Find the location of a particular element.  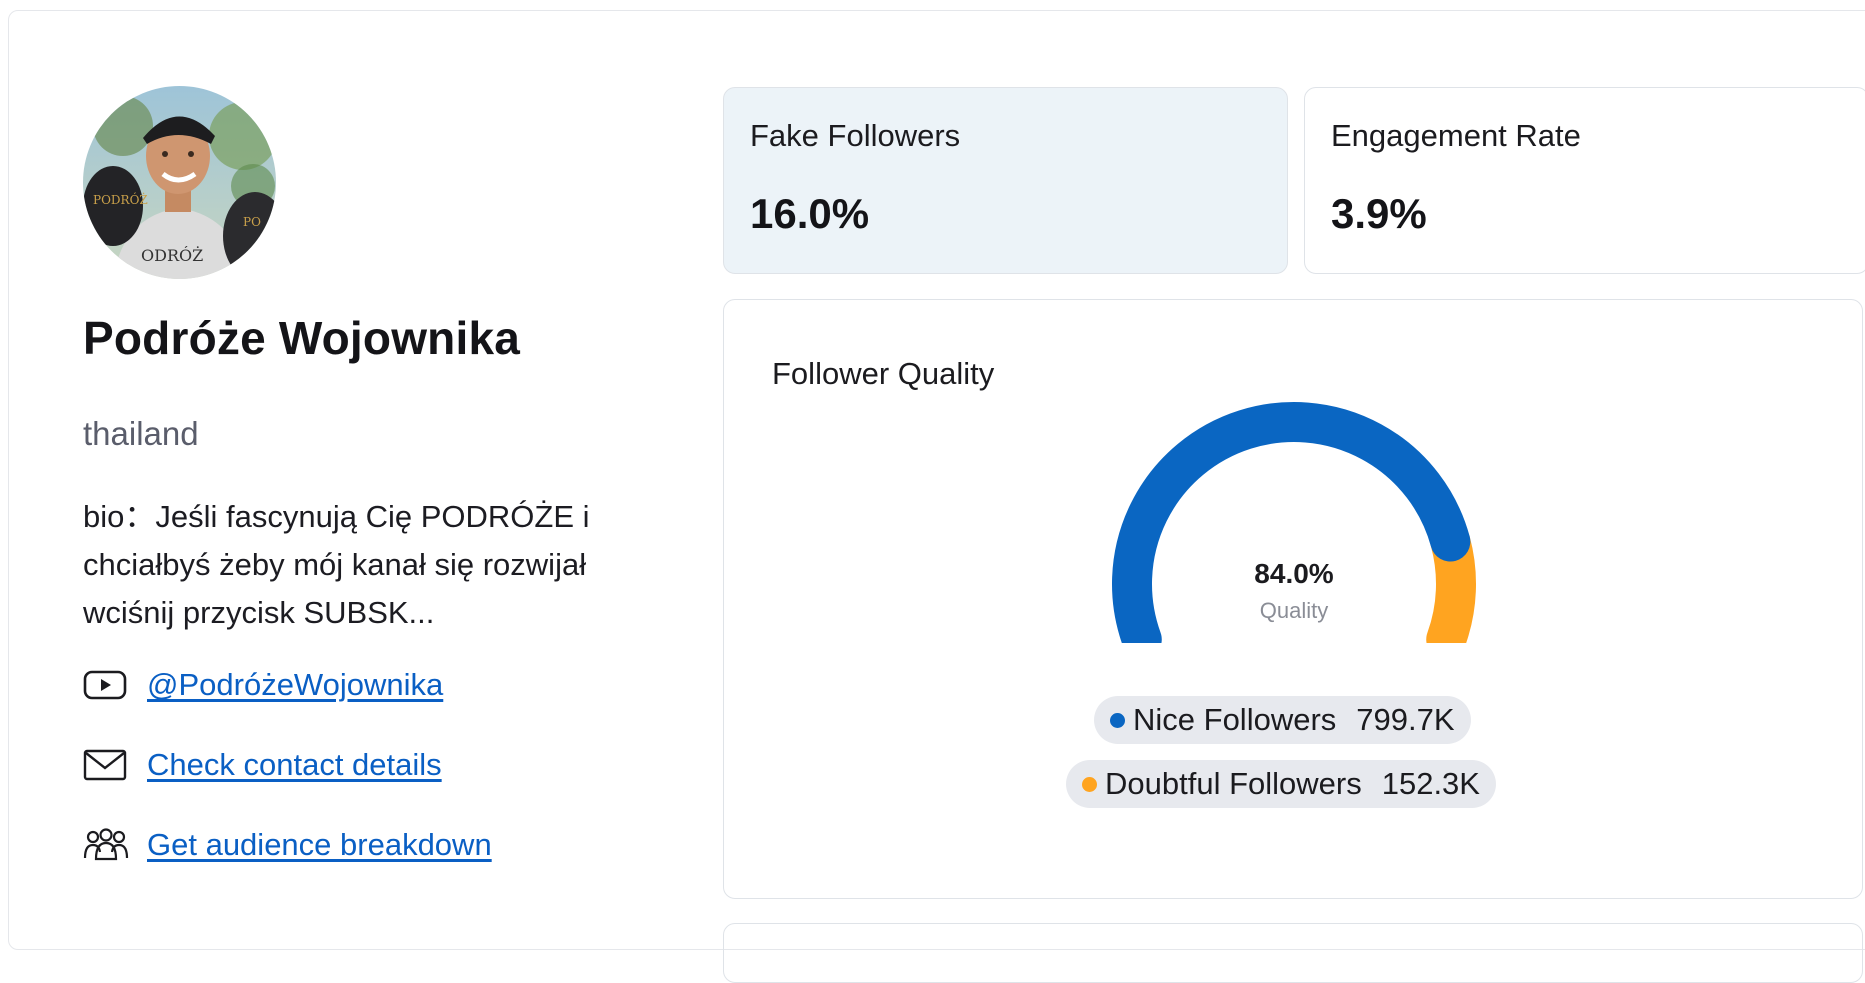

youtube-link-row: @PodróżeWojownika is located at coordinates (263, 685).